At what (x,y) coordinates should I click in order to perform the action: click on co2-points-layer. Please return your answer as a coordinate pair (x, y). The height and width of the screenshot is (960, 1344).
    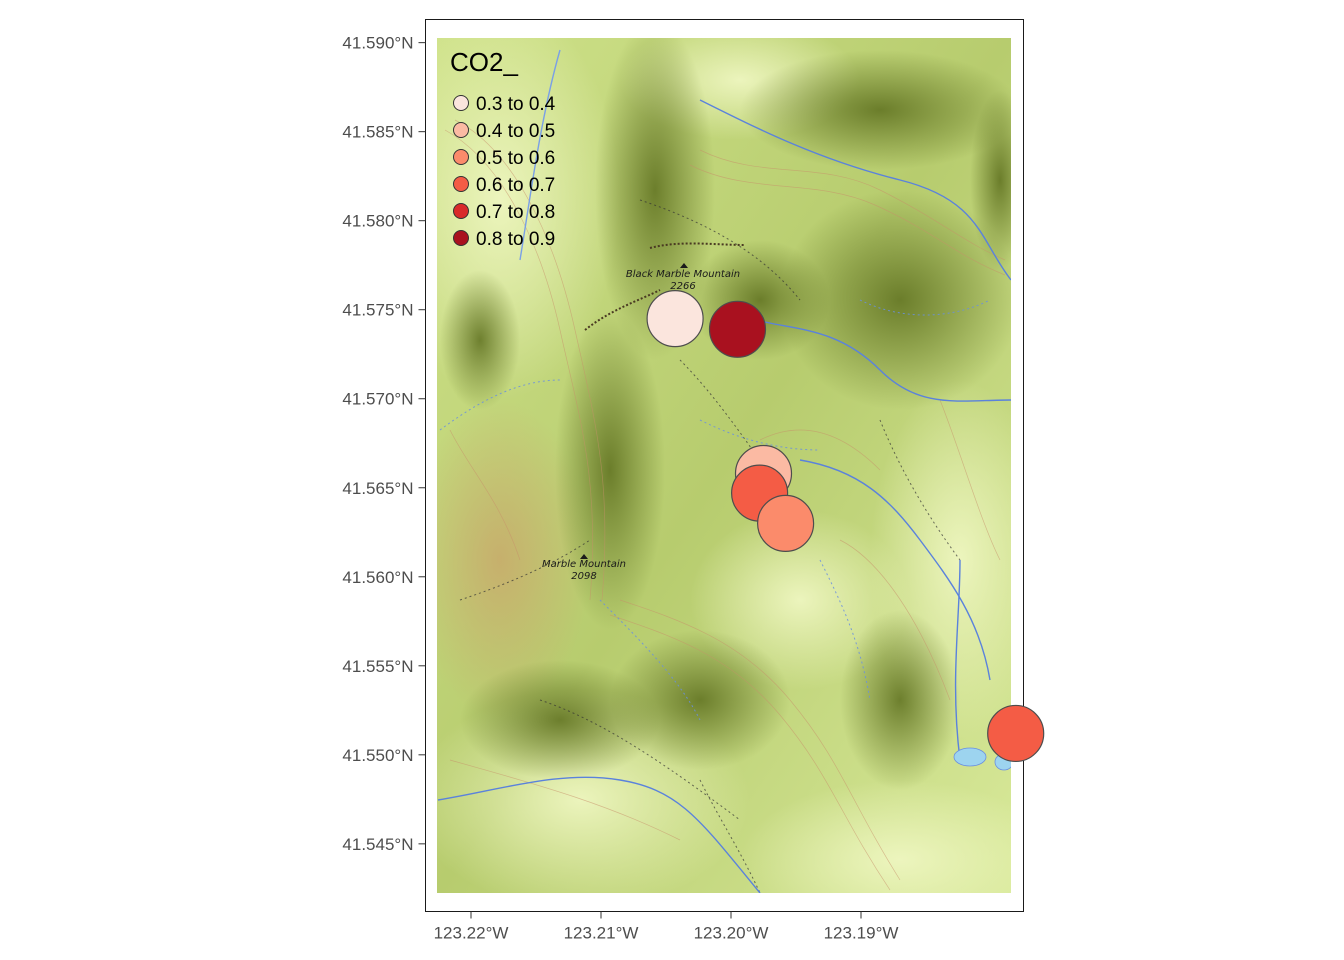
    Looking at the image, I should click on (845, 526).